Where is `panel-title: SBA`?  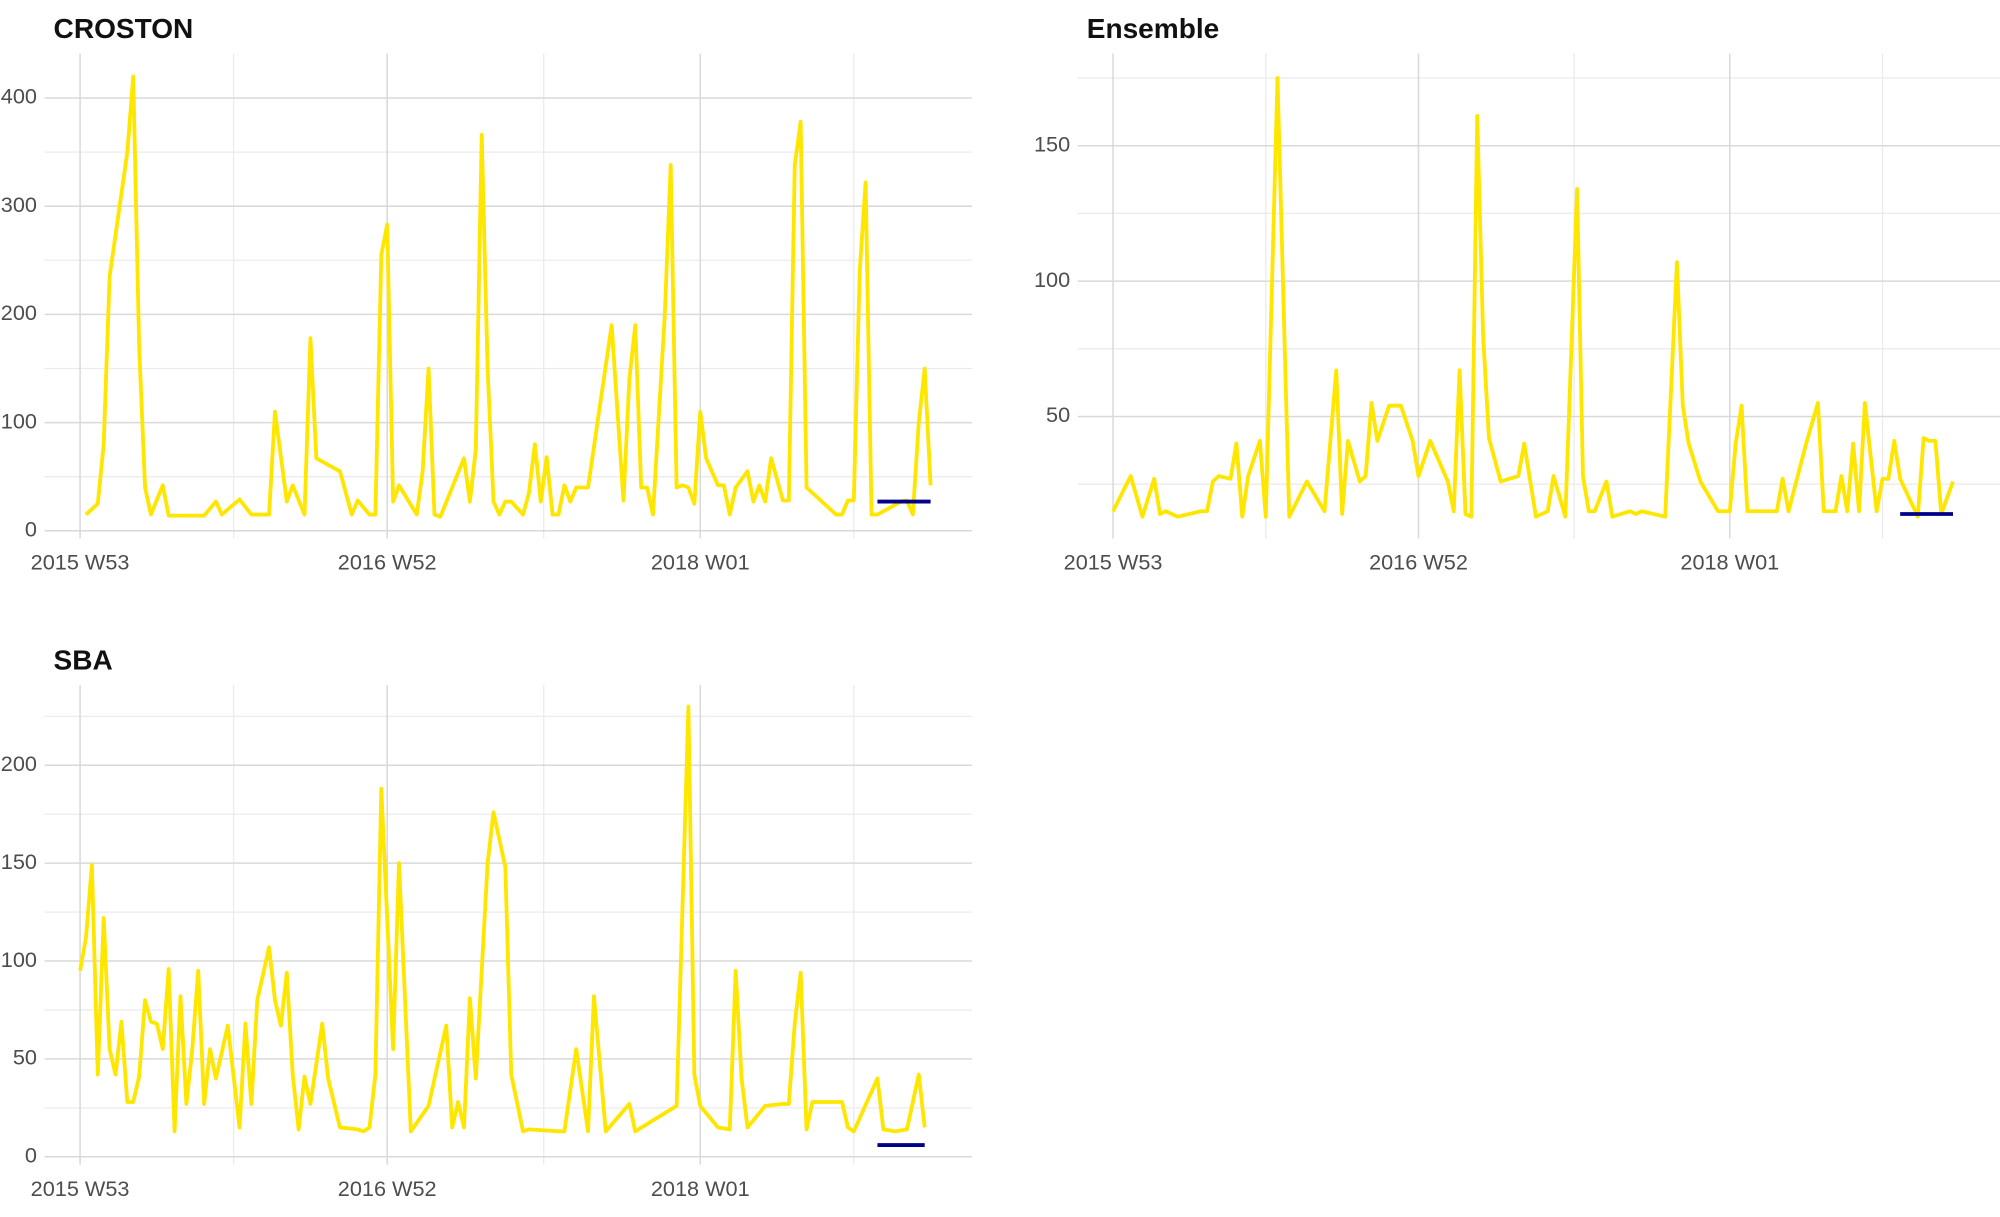 panel-title: SBA is located at coordinates (83, 659).